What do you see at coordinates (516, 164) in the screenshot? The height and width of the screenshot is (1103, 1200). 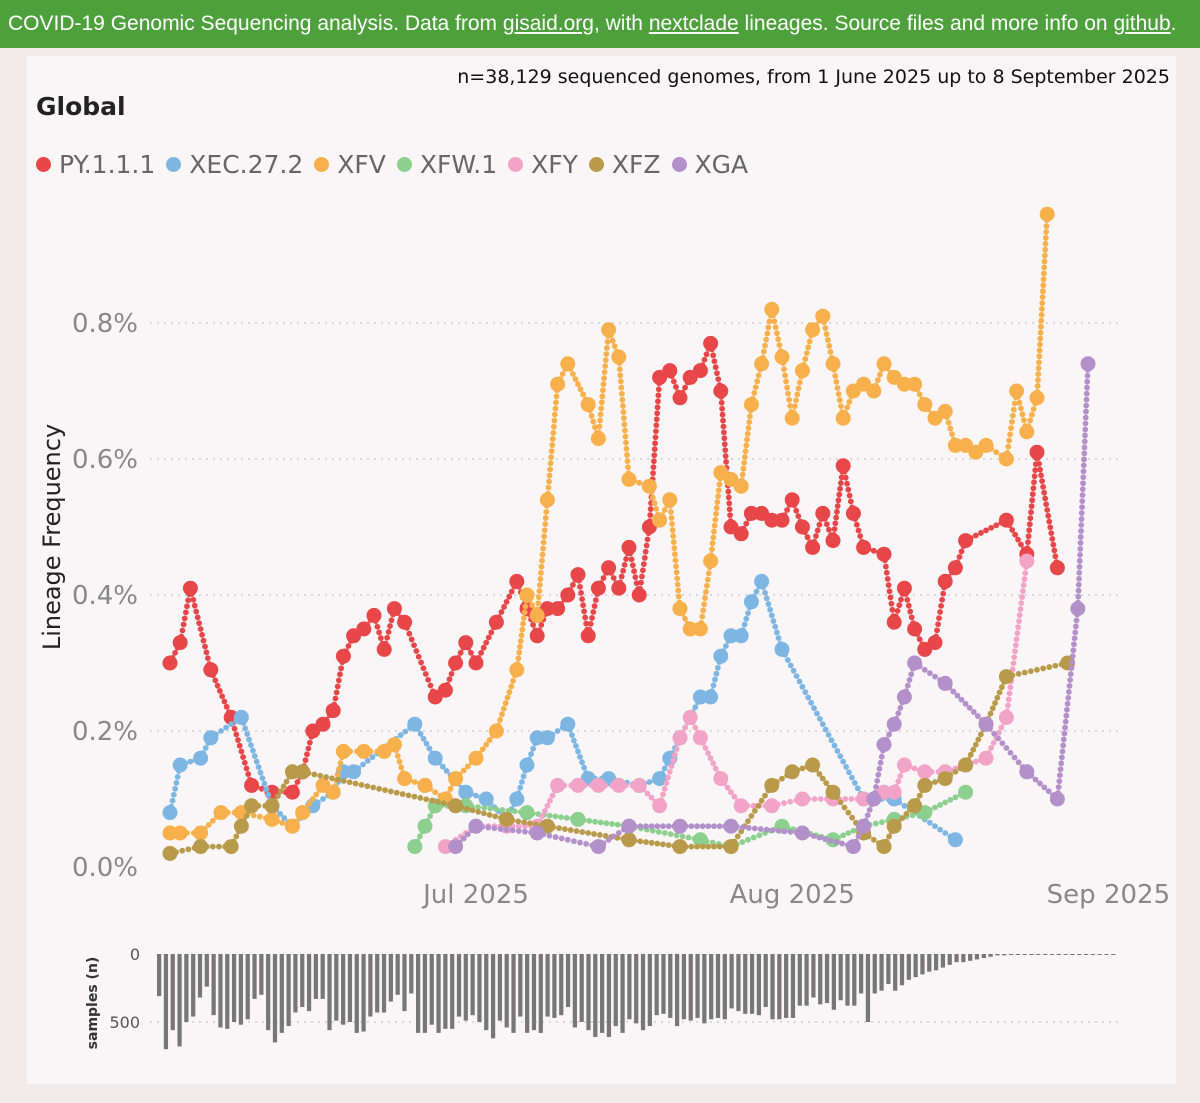 I see `legend-dot-icon` at bounding box center [516, 164].